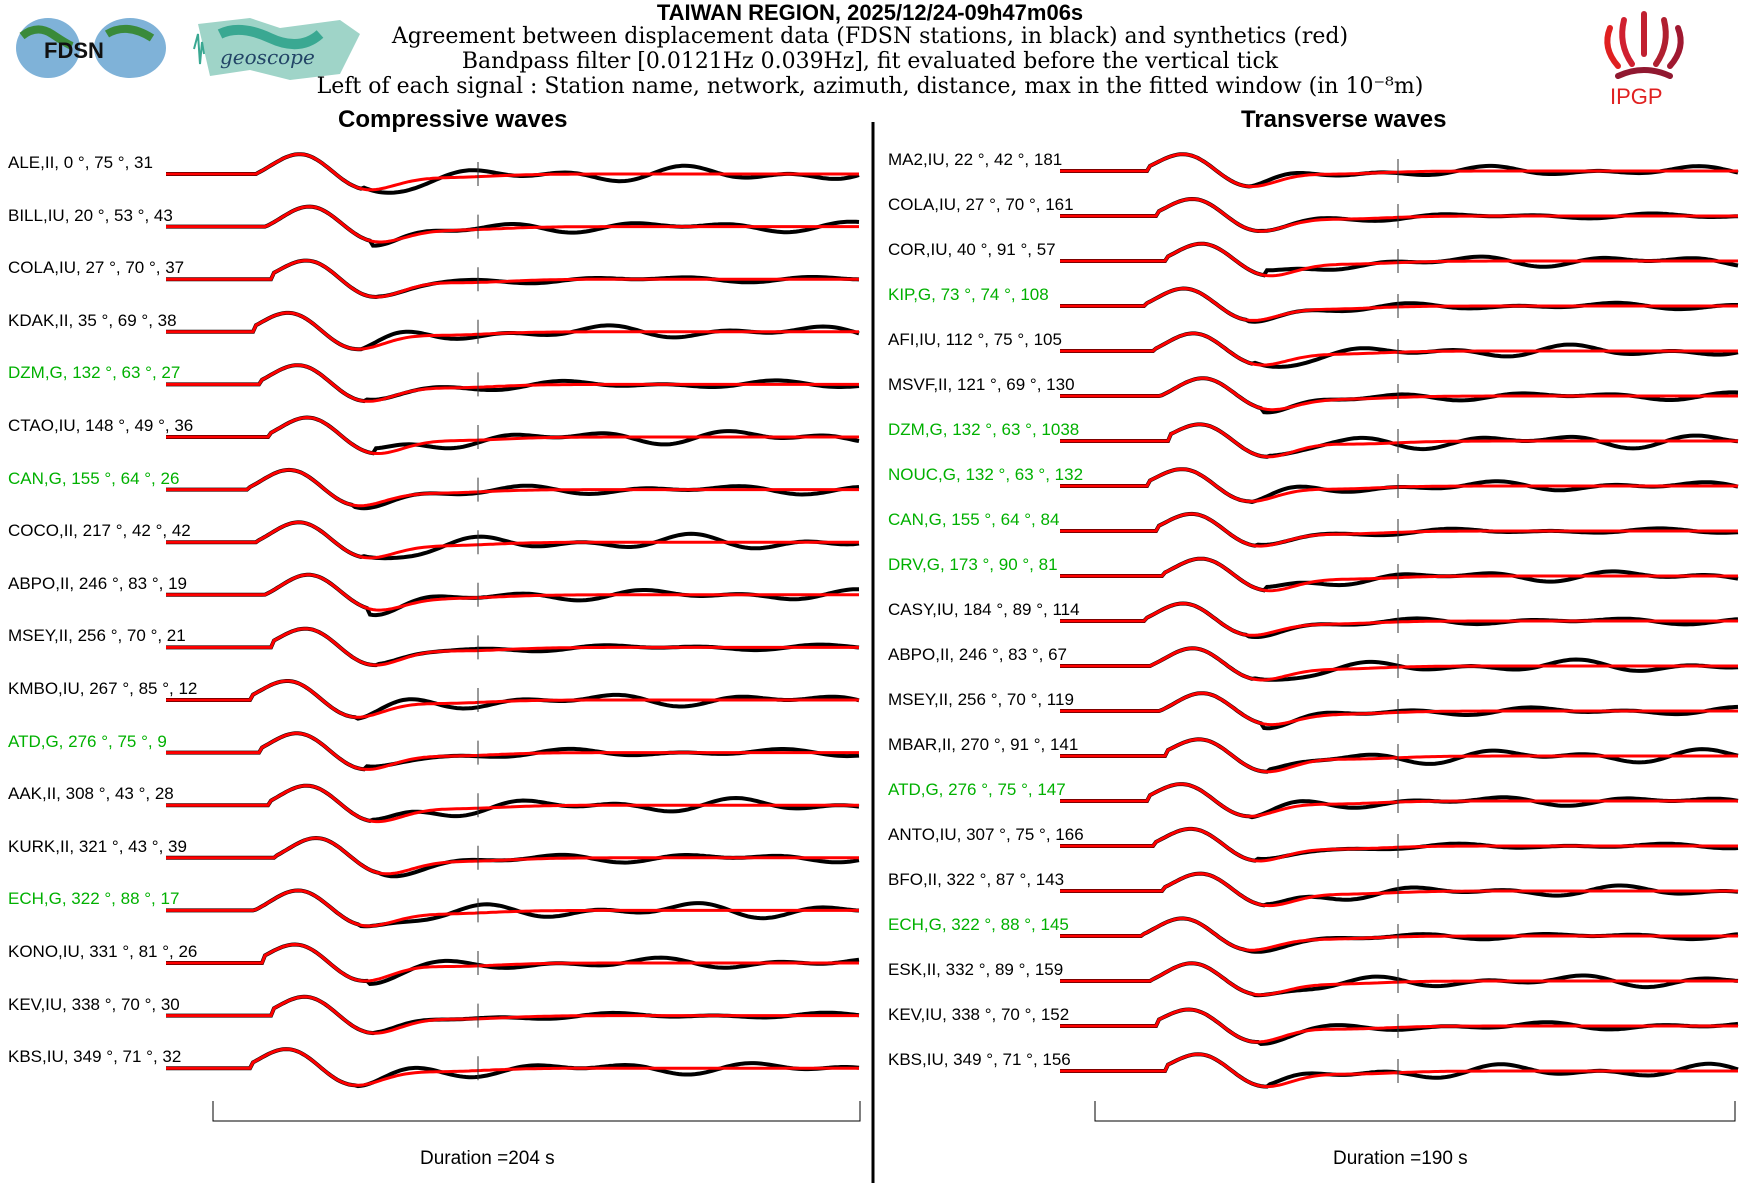 Image resolution: width=1740 pixels, height=1183 pixels. Describe the element at coordinates (101, 425) in the screenshot. I see `station-label: CTAO,IU, 148 °, 49 °, 36` at that location.